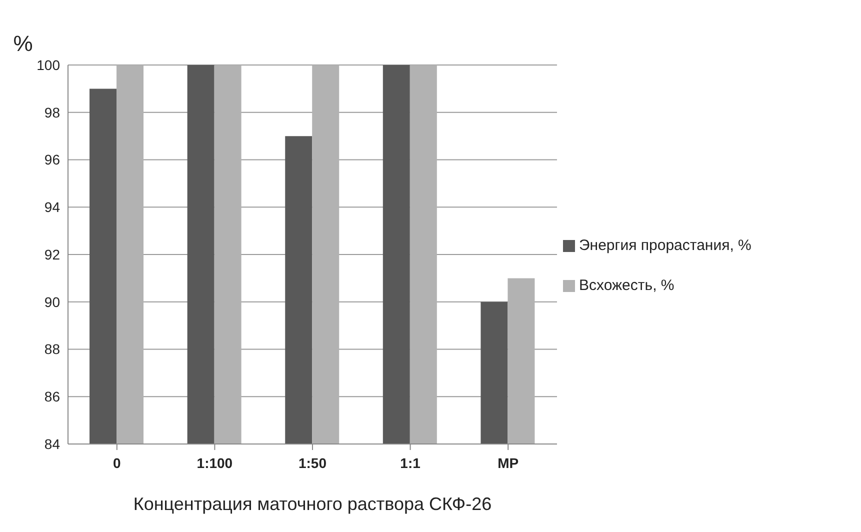 The width and height of the screenshot is (861, 532). Describe the element at coordinates (626, 285) in the screenshot. I see `legend-label: Всхожесть, %` at that location.